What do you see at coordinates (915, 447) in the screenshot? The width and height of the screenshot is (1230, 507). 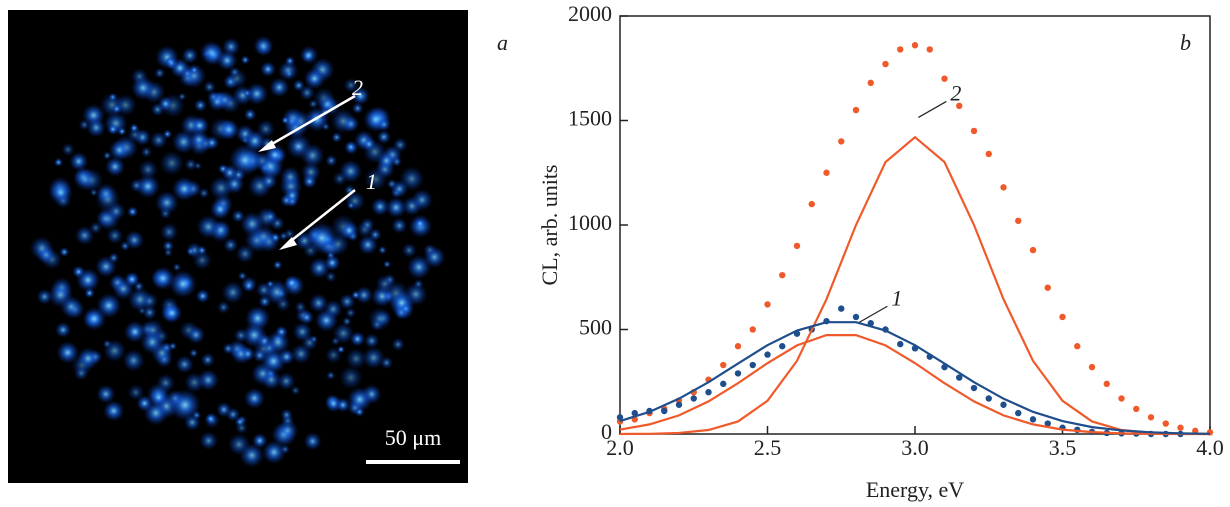 I see `x-tick-label: 3.0` at bounding box center [915, 447].